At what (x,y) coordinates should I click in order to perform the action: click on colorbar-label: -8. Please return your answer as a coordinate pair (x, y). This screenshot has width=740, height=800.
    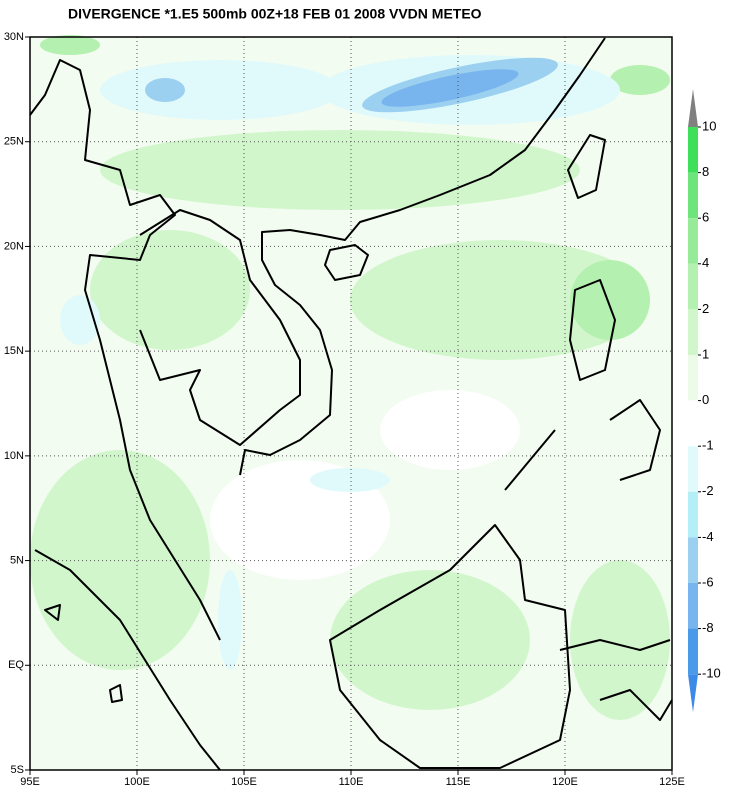
    Looking at the image, I should click on (708, 627).